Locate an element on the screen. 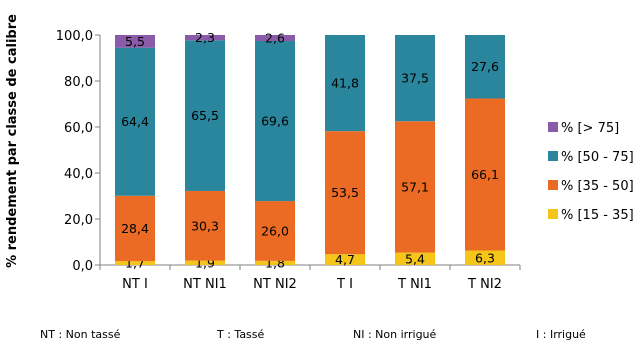 This screenshot has width=640, height=347. y-tick-label: 60,0 is located at coordinates (78, 128).